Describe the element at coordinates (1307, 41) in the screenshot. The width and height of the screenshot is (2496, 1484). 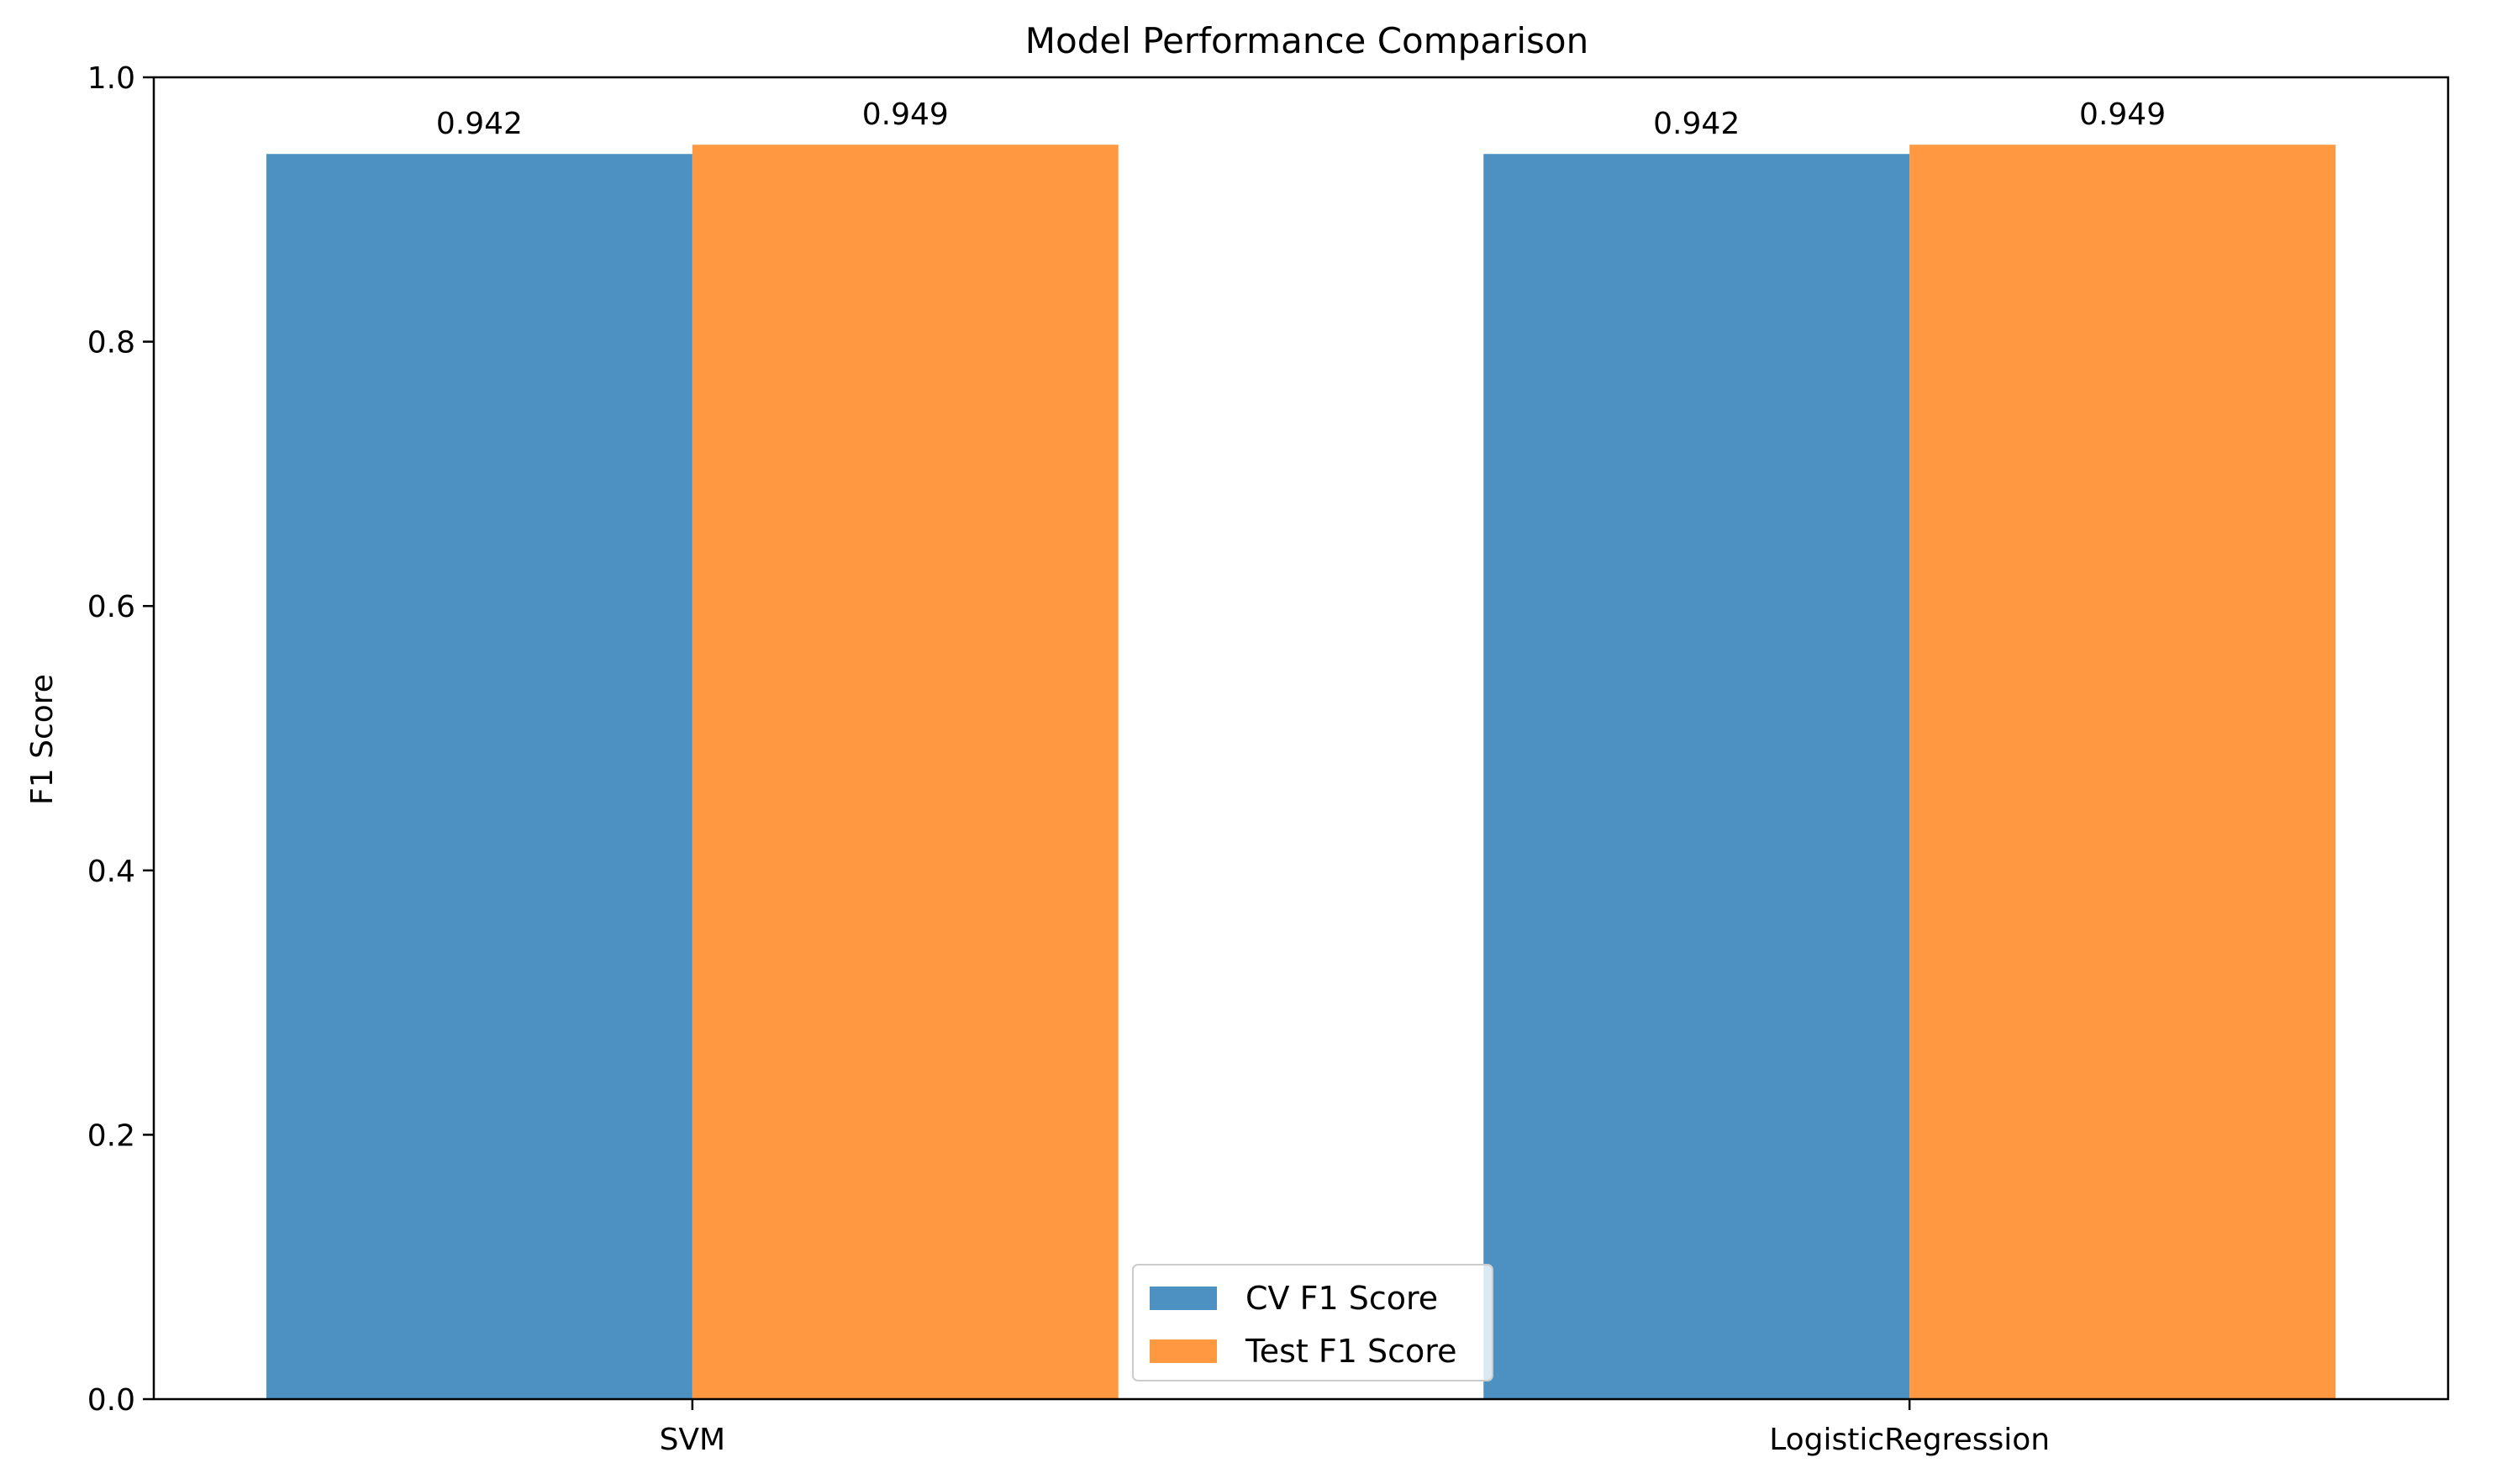
I see `chart-title: Model Performance Comparison` at that location.